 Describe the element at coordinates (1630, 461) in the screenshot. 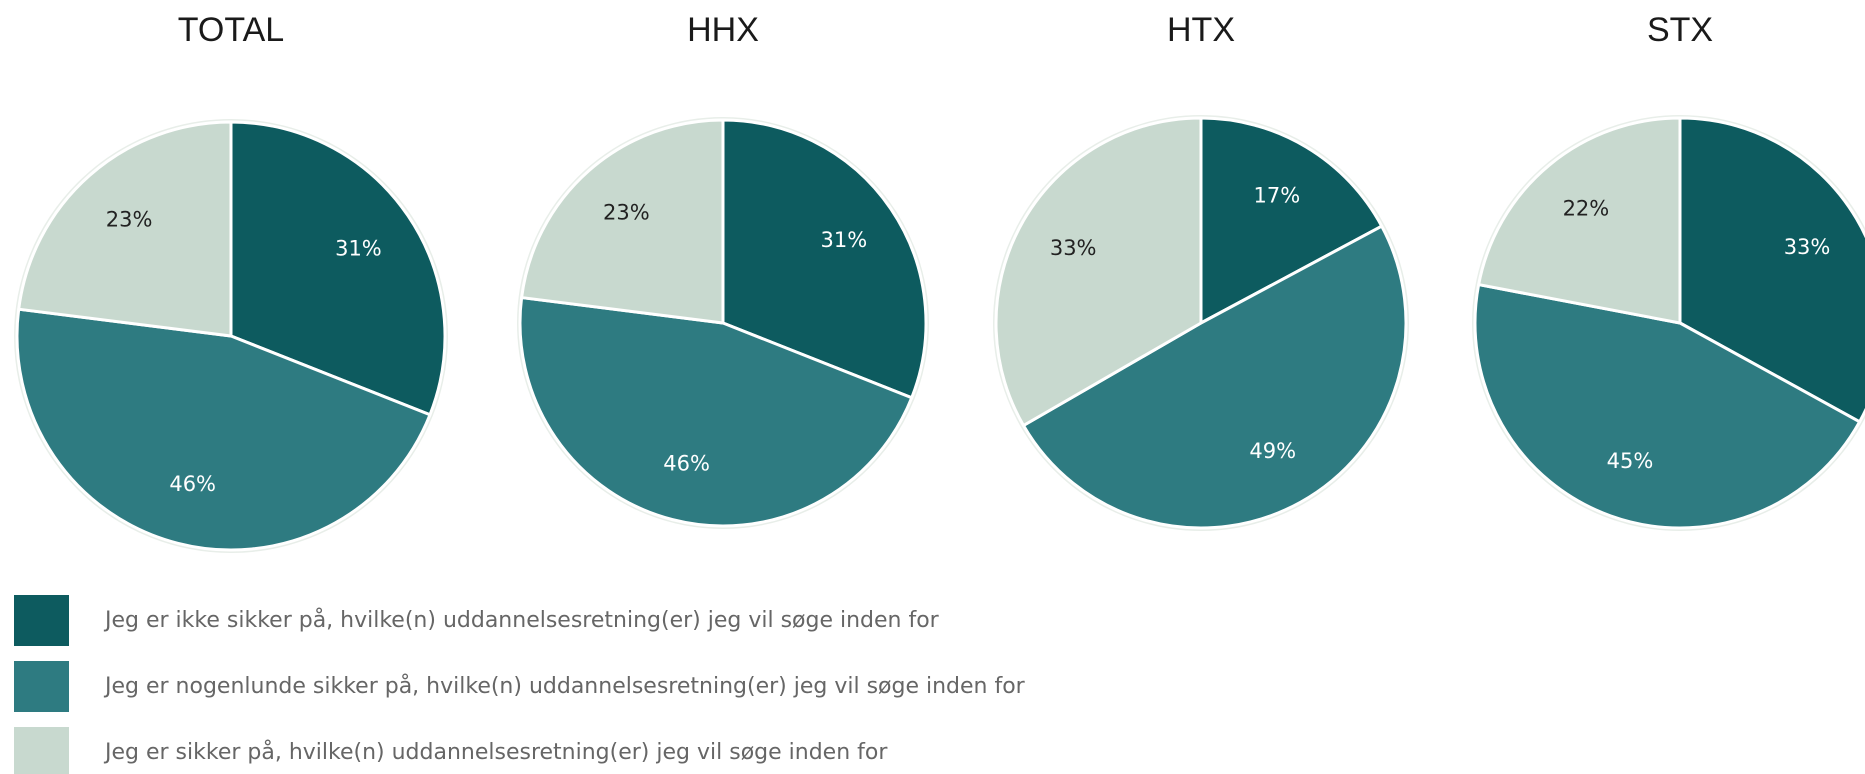

I see `value-label: 45%` at that location.